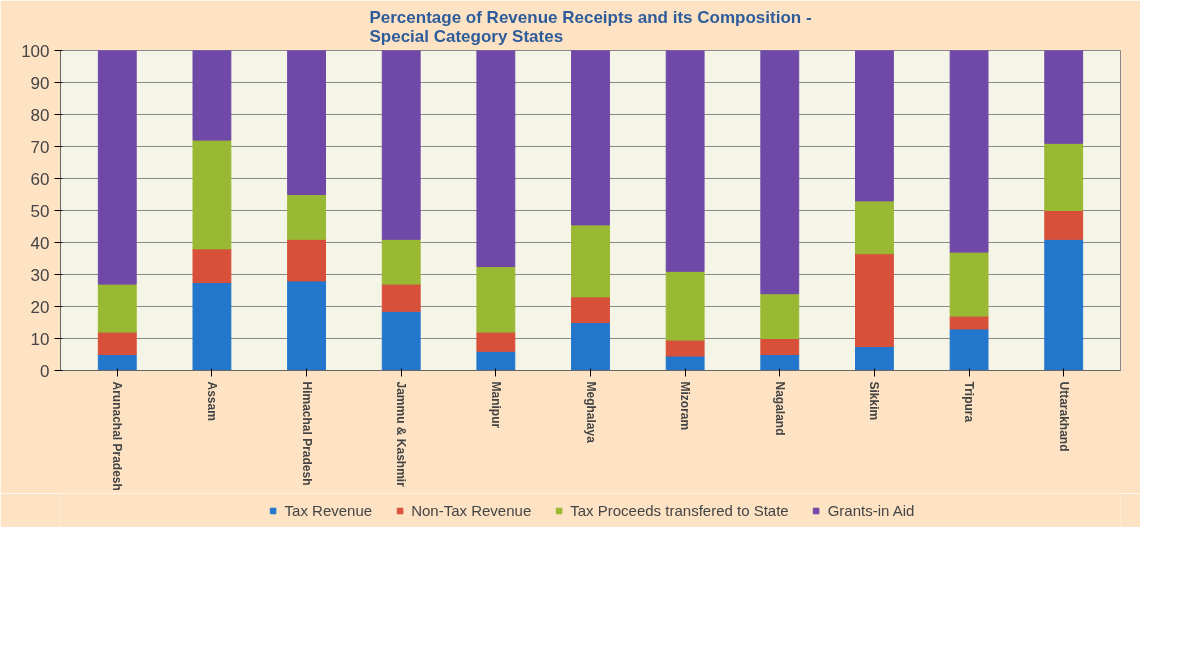 This screenshot has width=1183, height=672. Describe the element at coordinates (40, 83) in the screenshot. I see `y-tick-label: 90` at that location.